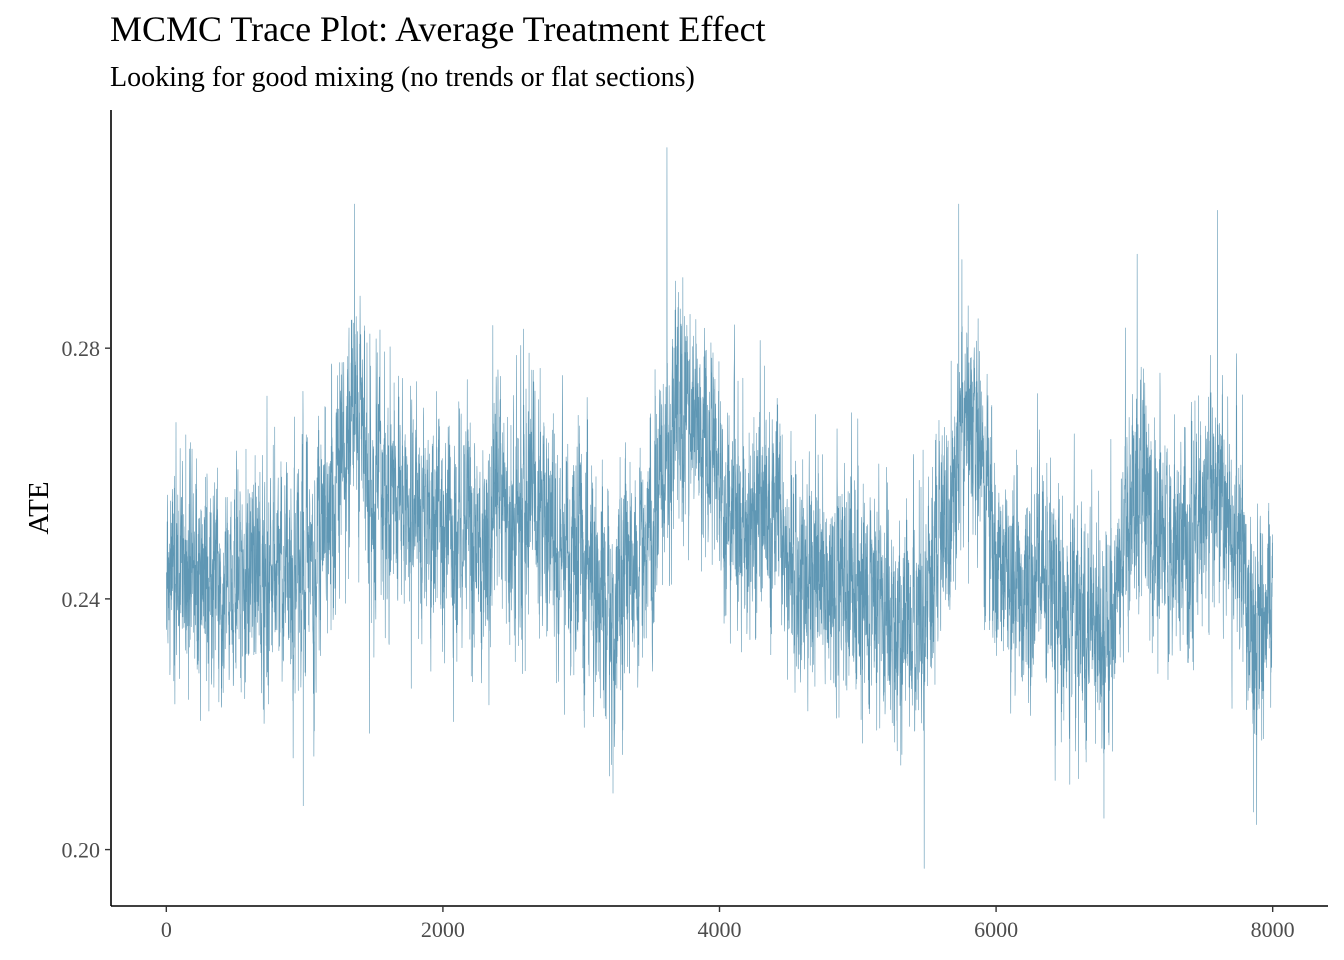  Describe the element at coordinates (81, 850) in the screenshot. I see `y-tick-label: 0.20` at that location.